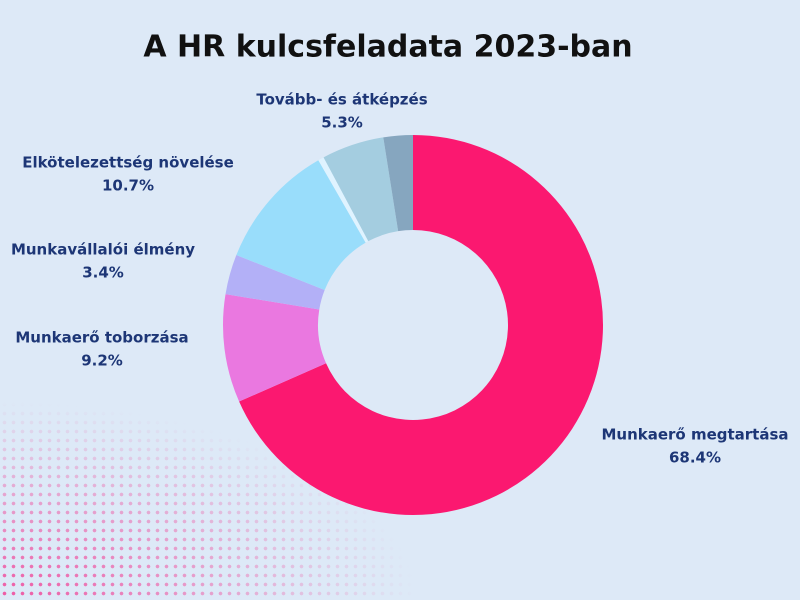  I want to click on slice-label: Elkötelezettség növelése, so click(128, 163).